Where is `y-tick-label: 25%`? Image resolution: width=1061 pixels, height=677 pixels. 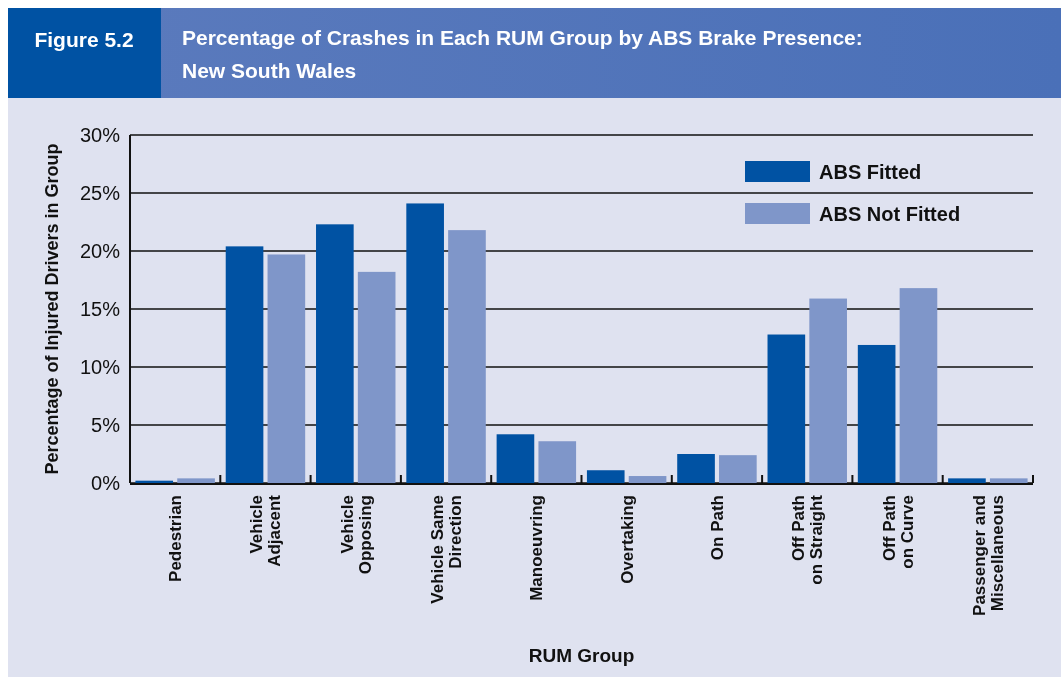 y-tick-label: 25% is located at coordinates (100, 193).